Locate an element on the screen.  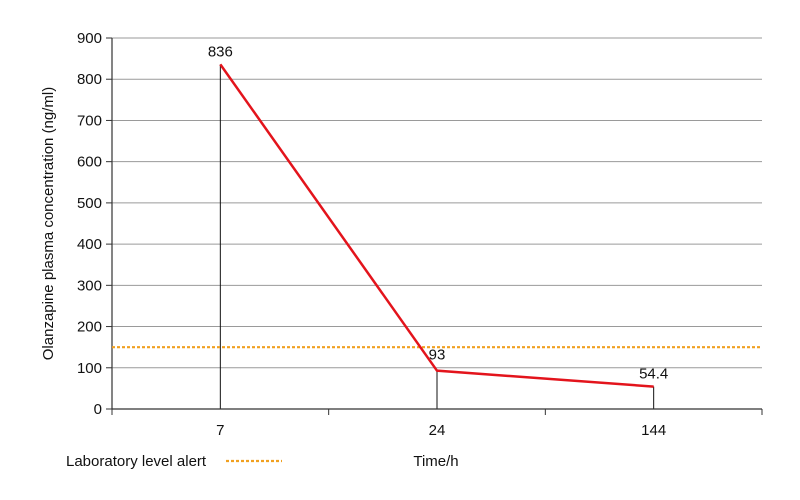
y-tick-label: 200 is located at coordinates (89, 327).